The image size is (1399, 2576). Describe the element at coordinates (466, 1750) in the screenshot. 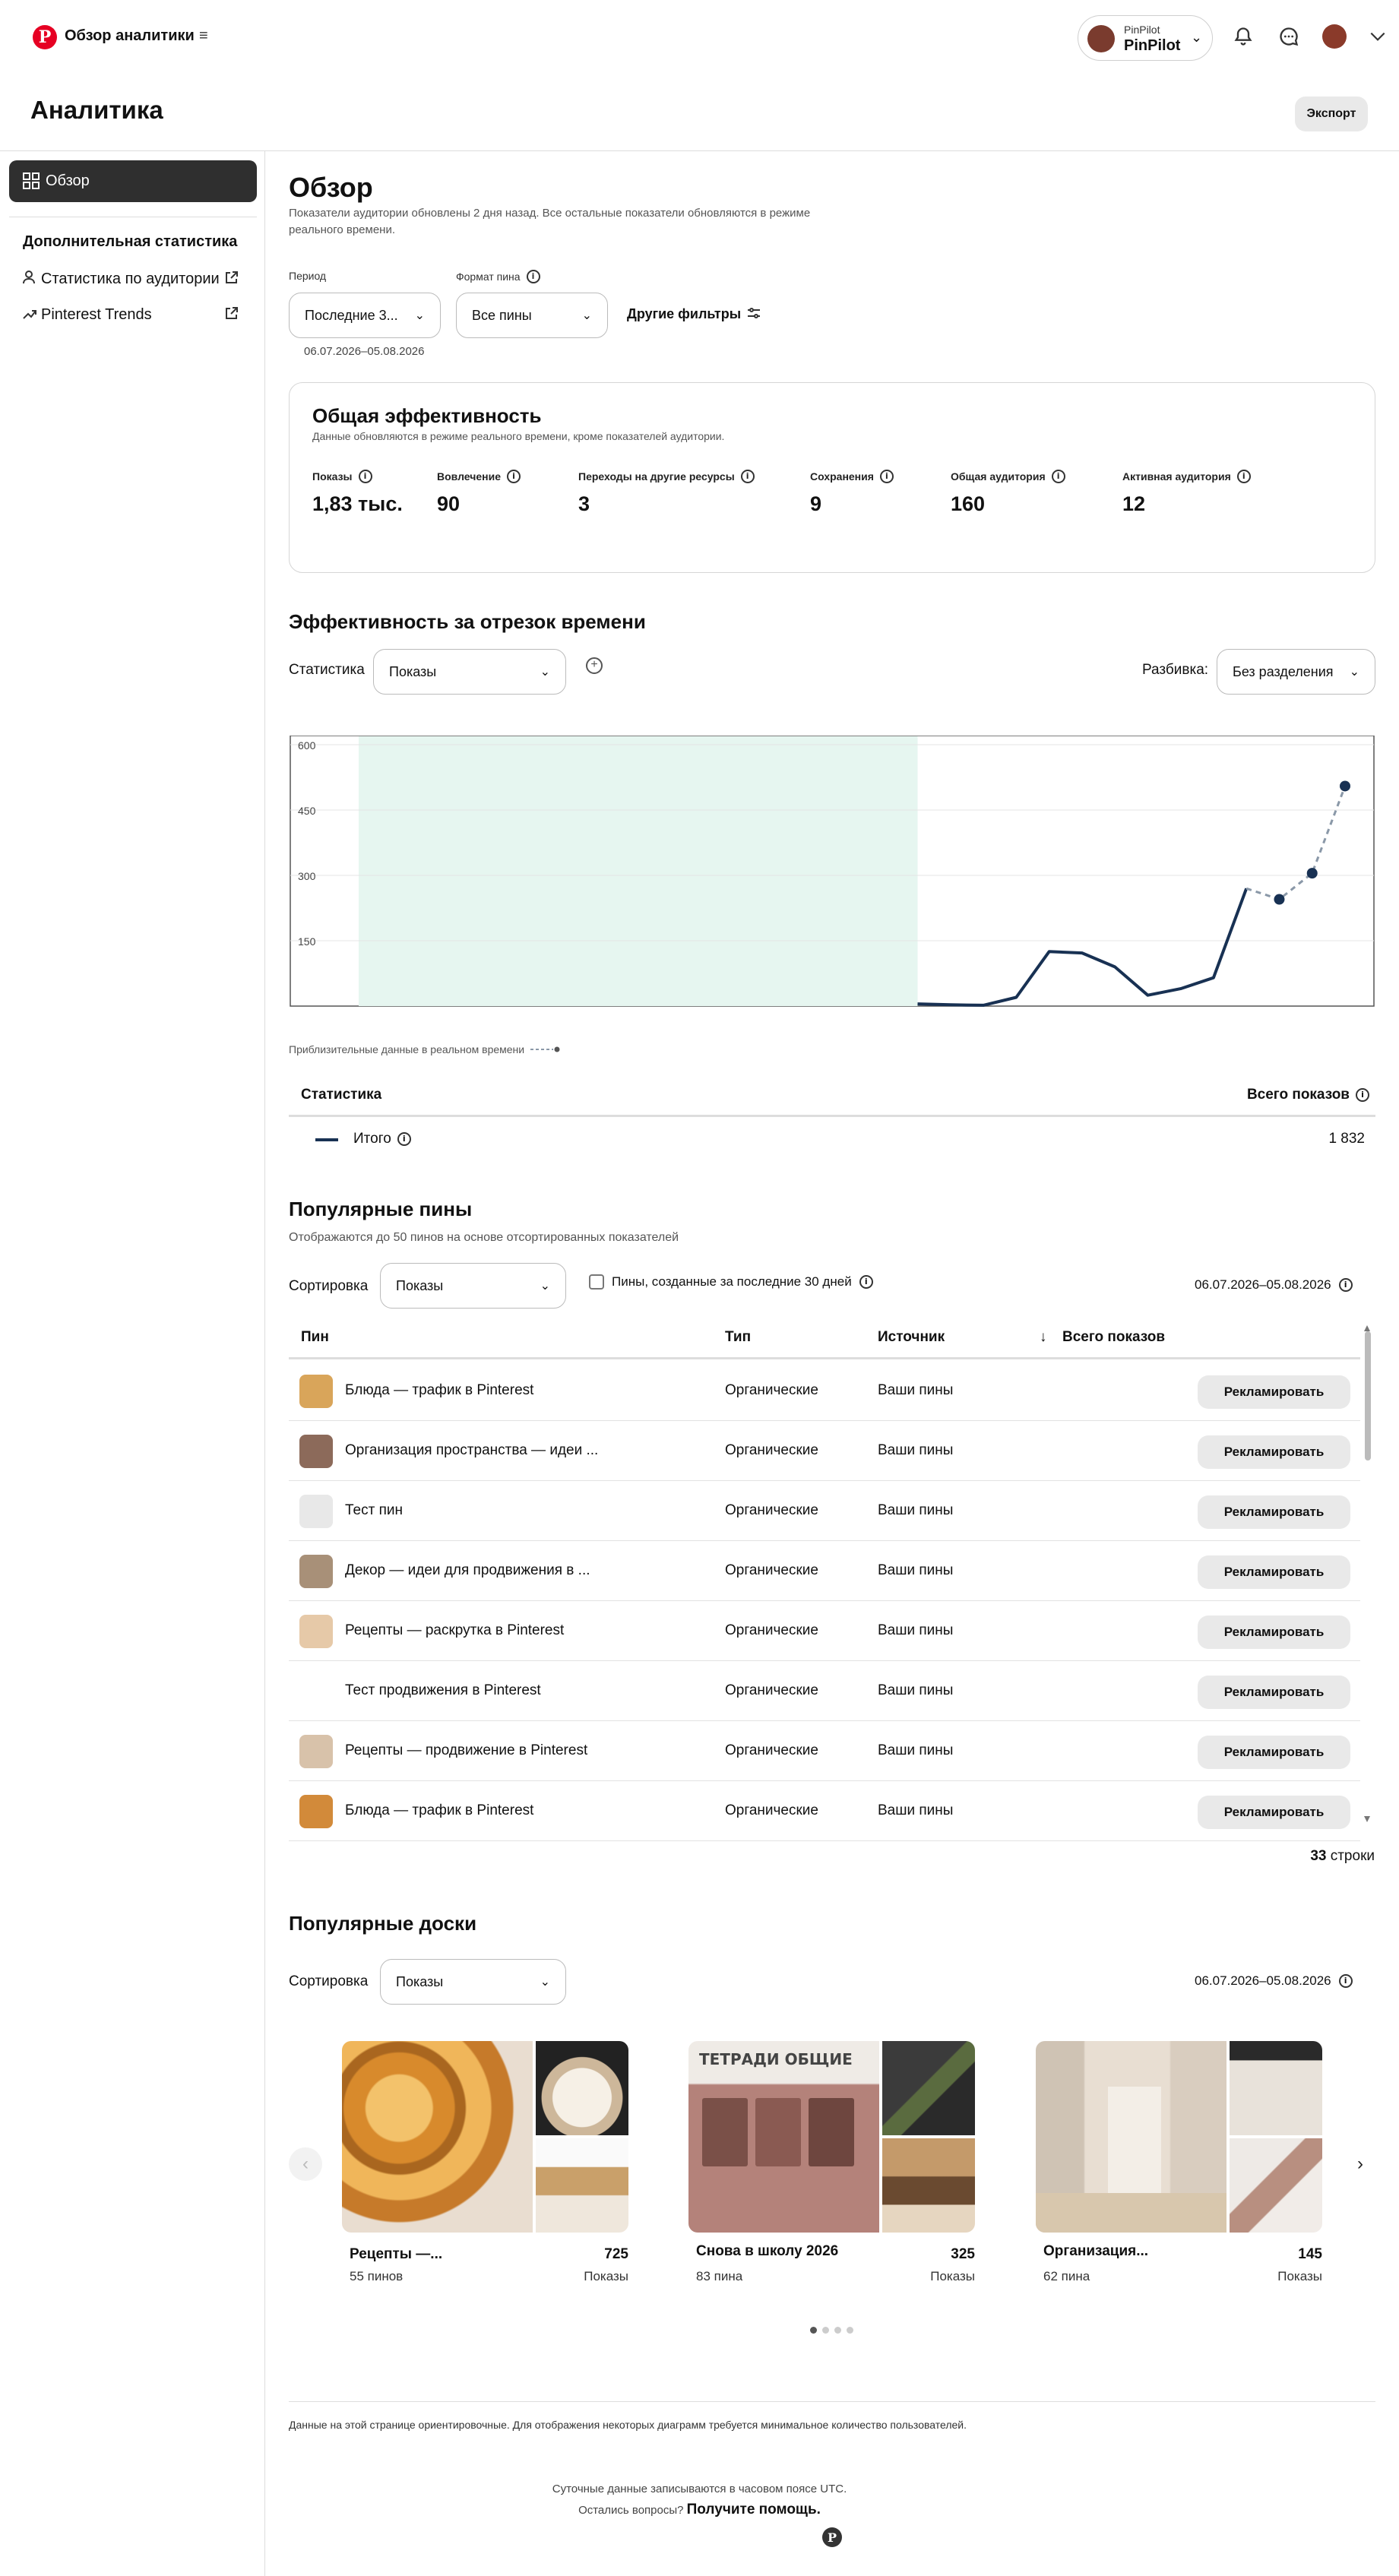

I see `pin-name: Рецепты — продвижение в Pinterest` at that location.